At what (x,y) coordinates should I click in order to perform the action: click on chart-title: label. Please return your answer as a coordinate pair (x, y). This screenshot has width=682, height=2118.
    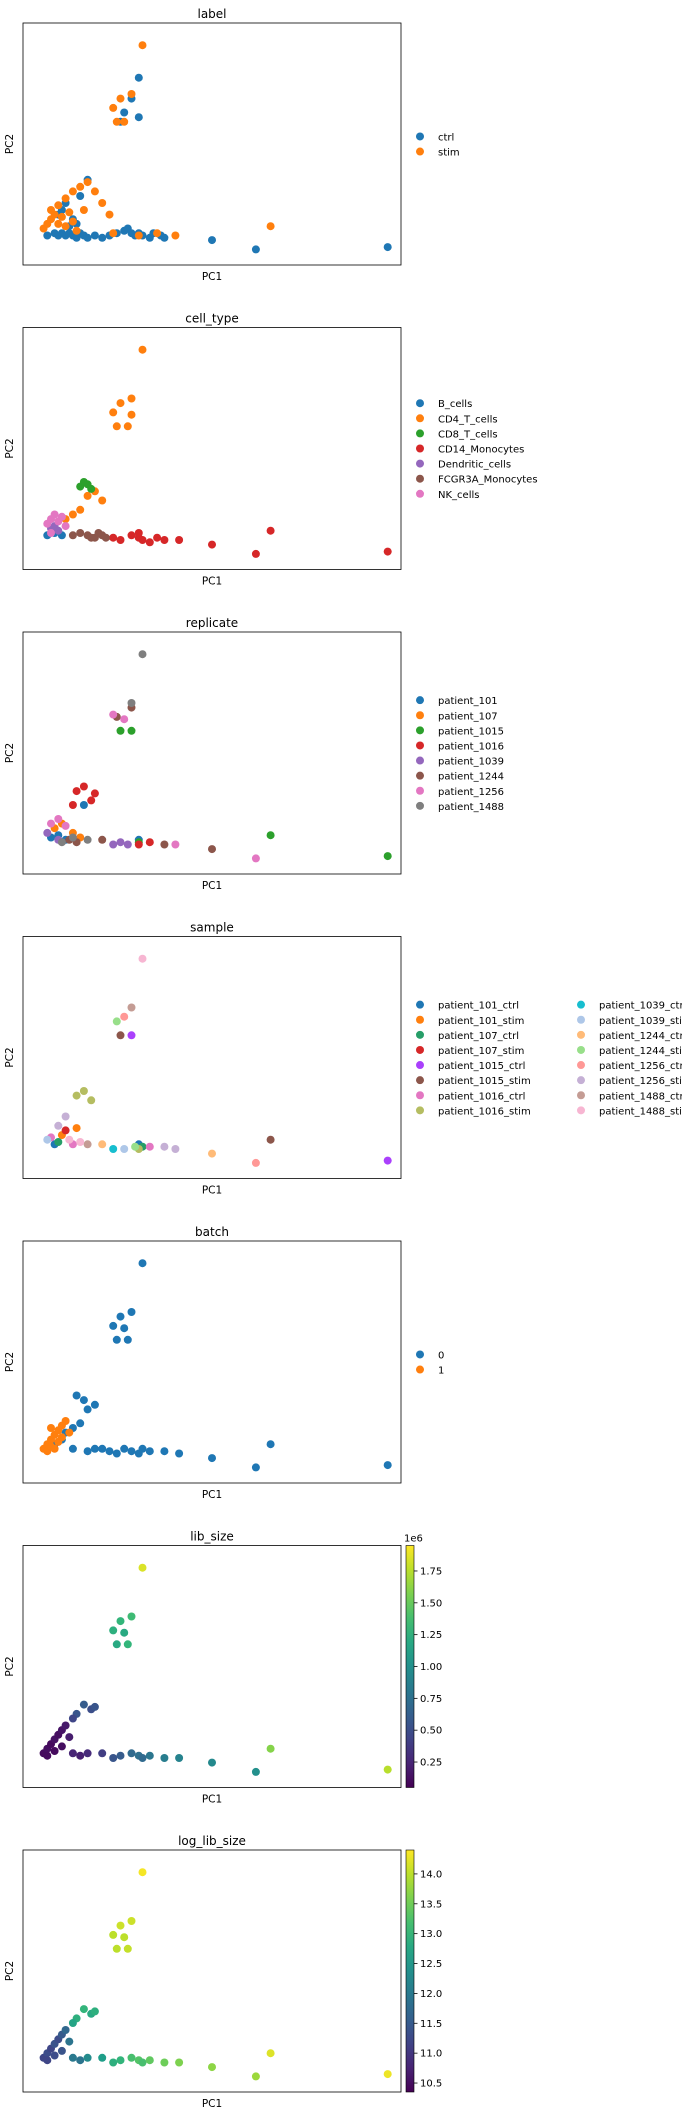
    Looking at the image, I should click on (211, 14).